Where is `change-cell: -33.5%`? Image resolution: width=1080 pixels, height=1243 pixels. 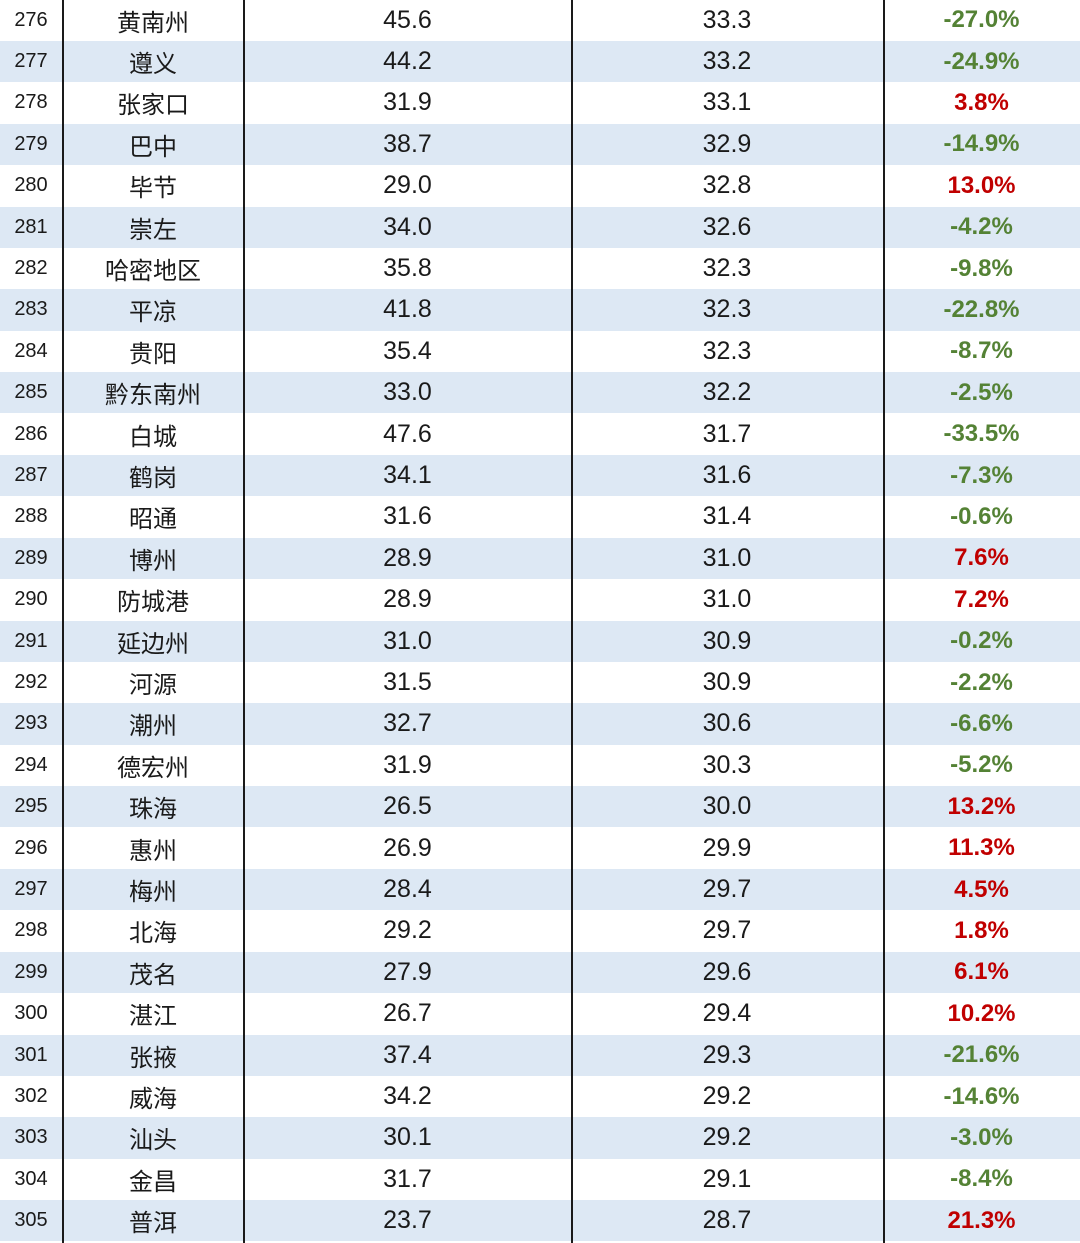 change-cell: -33.5% is located at coordinates (981, 434).